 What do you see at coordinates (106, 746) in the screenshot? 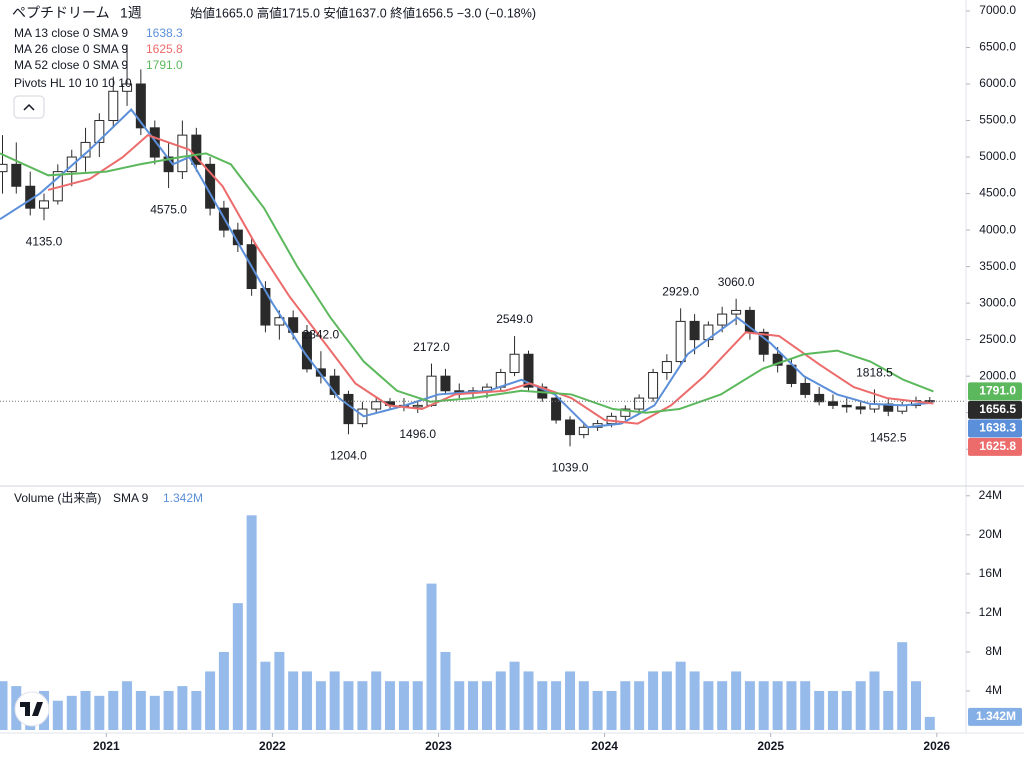
I see `x-tick-label: 2021` at bounding box center [106, 746].